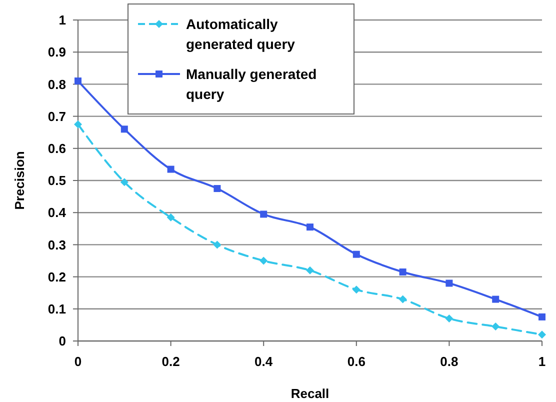 This screenshot has height=402, width=556. I want to click on legend-label: Automatically generated query, so click(241, 34).